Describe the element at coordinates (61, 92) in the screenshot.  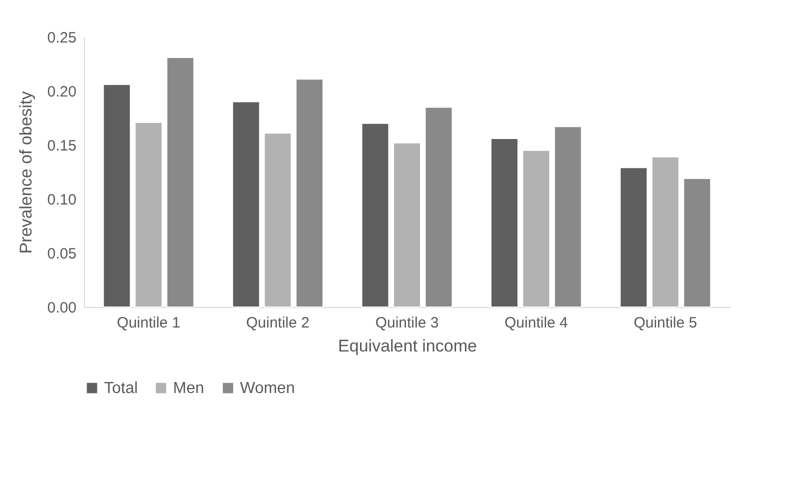
I see `y-tick-label: 0.20` at that location.